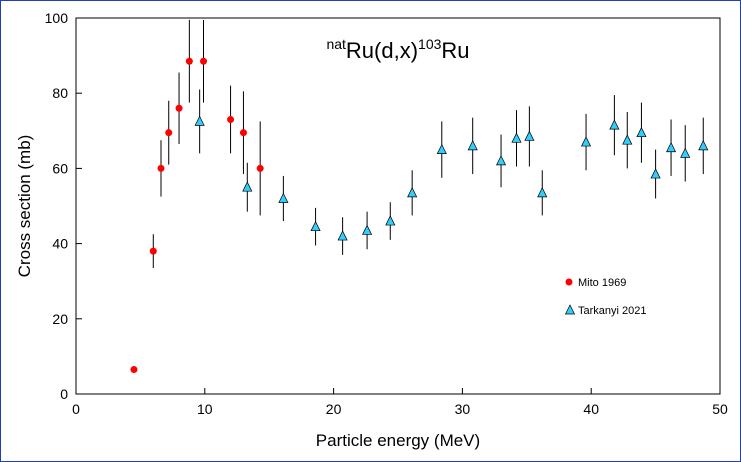 This screenshot has width=741, height=462. What do you see at coordinates (398, 440) in the screenshot?
I see `x-axis-label: Particle energy (MeV)` at bounding box center [398, 440].